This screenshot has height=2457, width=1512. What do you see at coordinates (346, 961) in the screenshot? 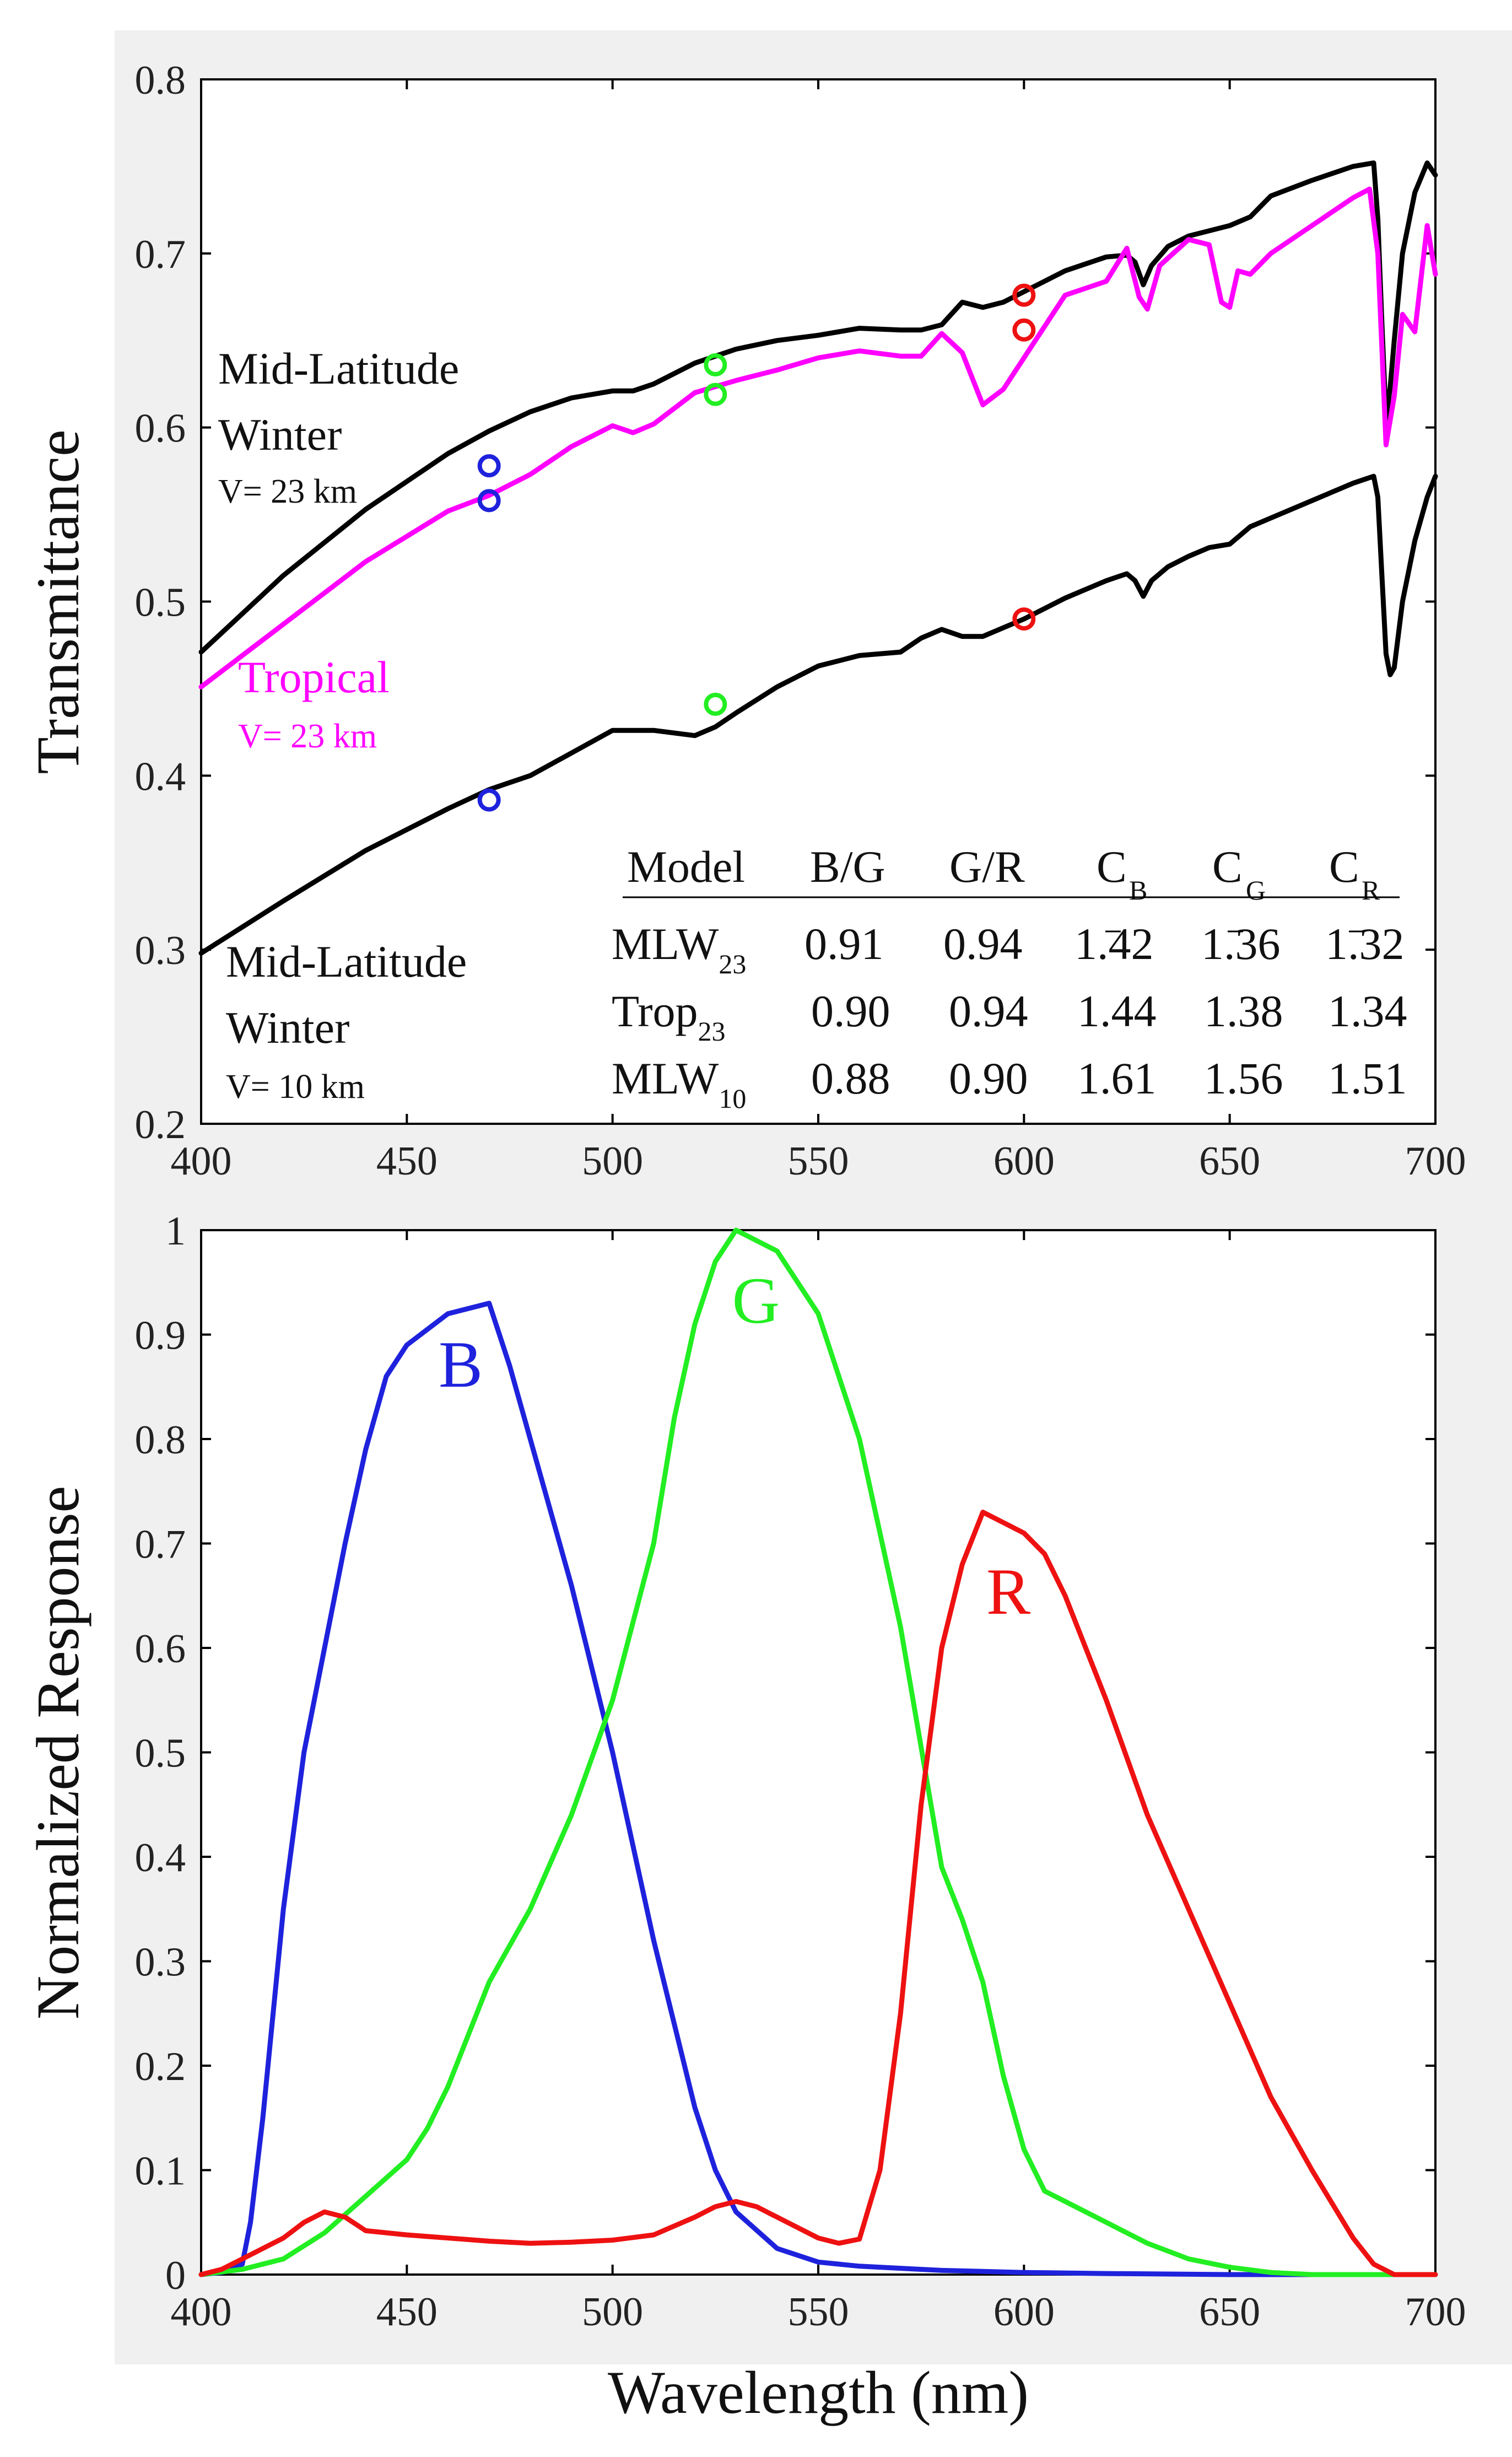
I see `mlw10-label-line1: Mid-Latitude` at bounding box center [346, 961].